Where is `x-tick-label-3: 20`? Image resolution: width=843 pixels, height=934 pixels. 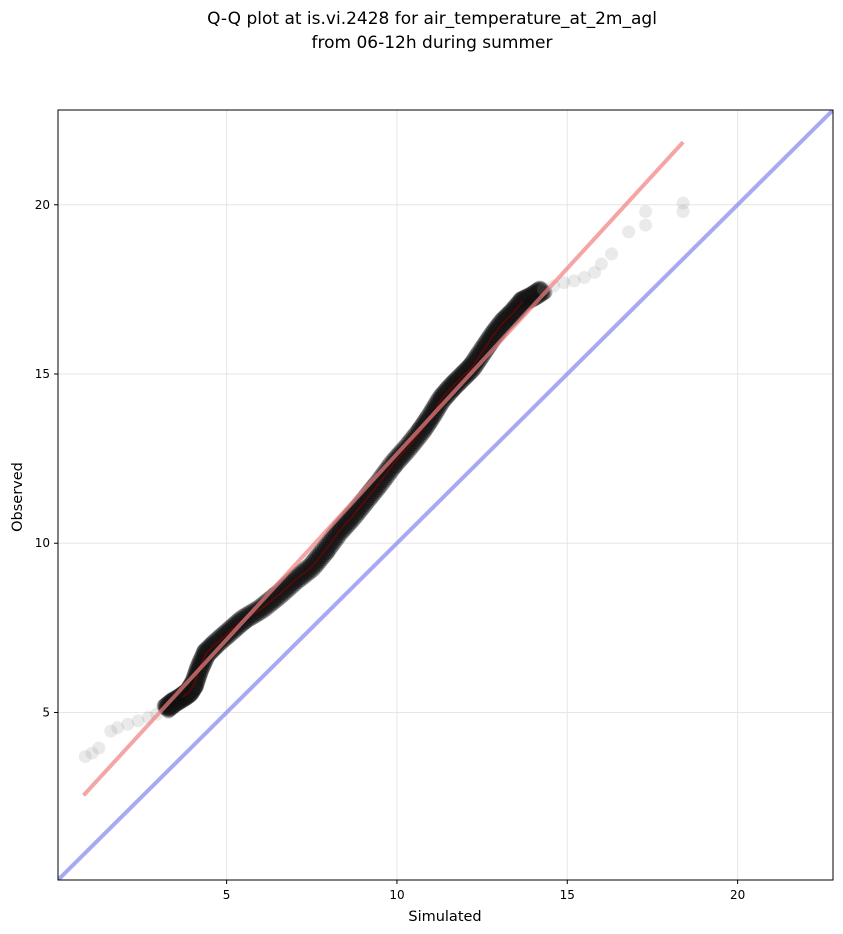 x-tick-label-3: 20 is located at coordinates (737, 895).